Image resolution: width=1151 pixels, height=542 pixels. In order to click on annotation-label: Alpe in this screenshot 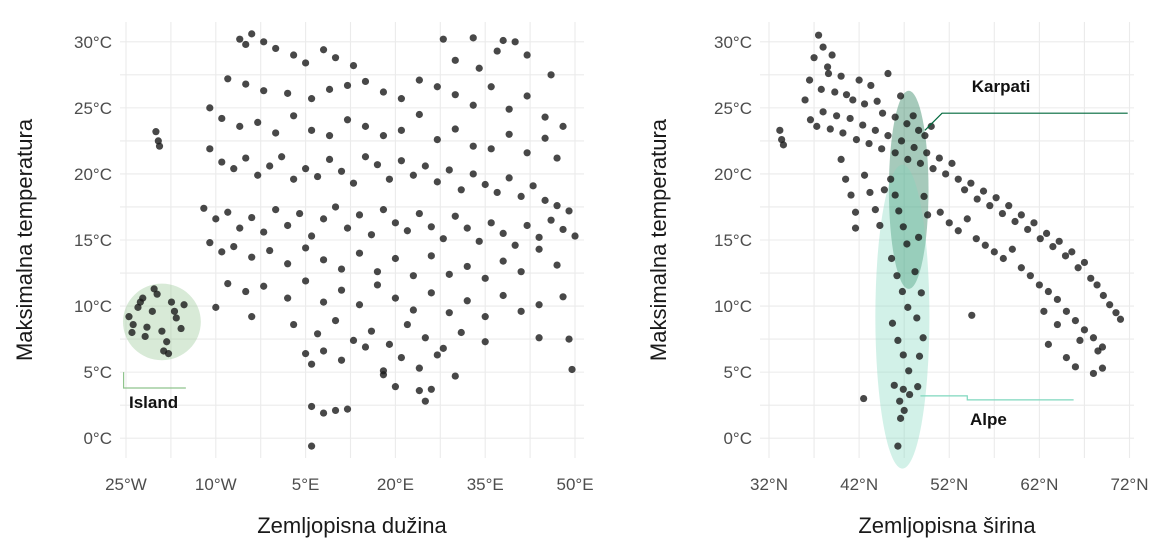, I will do `click(988, 419)`.